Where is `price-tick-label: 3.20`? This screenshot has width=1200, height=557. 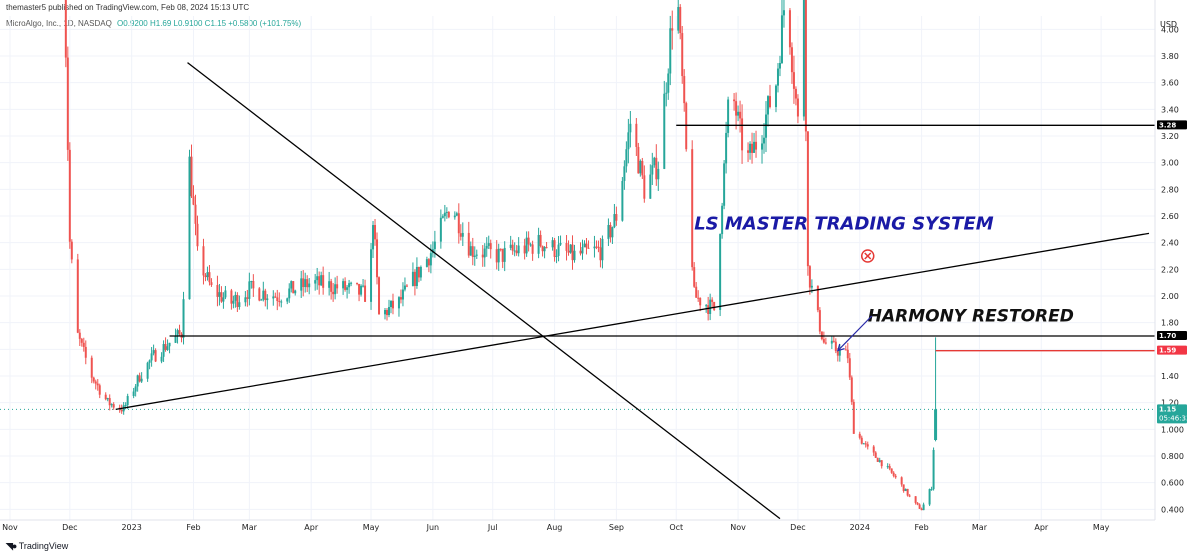 price-tick-label: 3.20 is located at coordinates (1170, 136).